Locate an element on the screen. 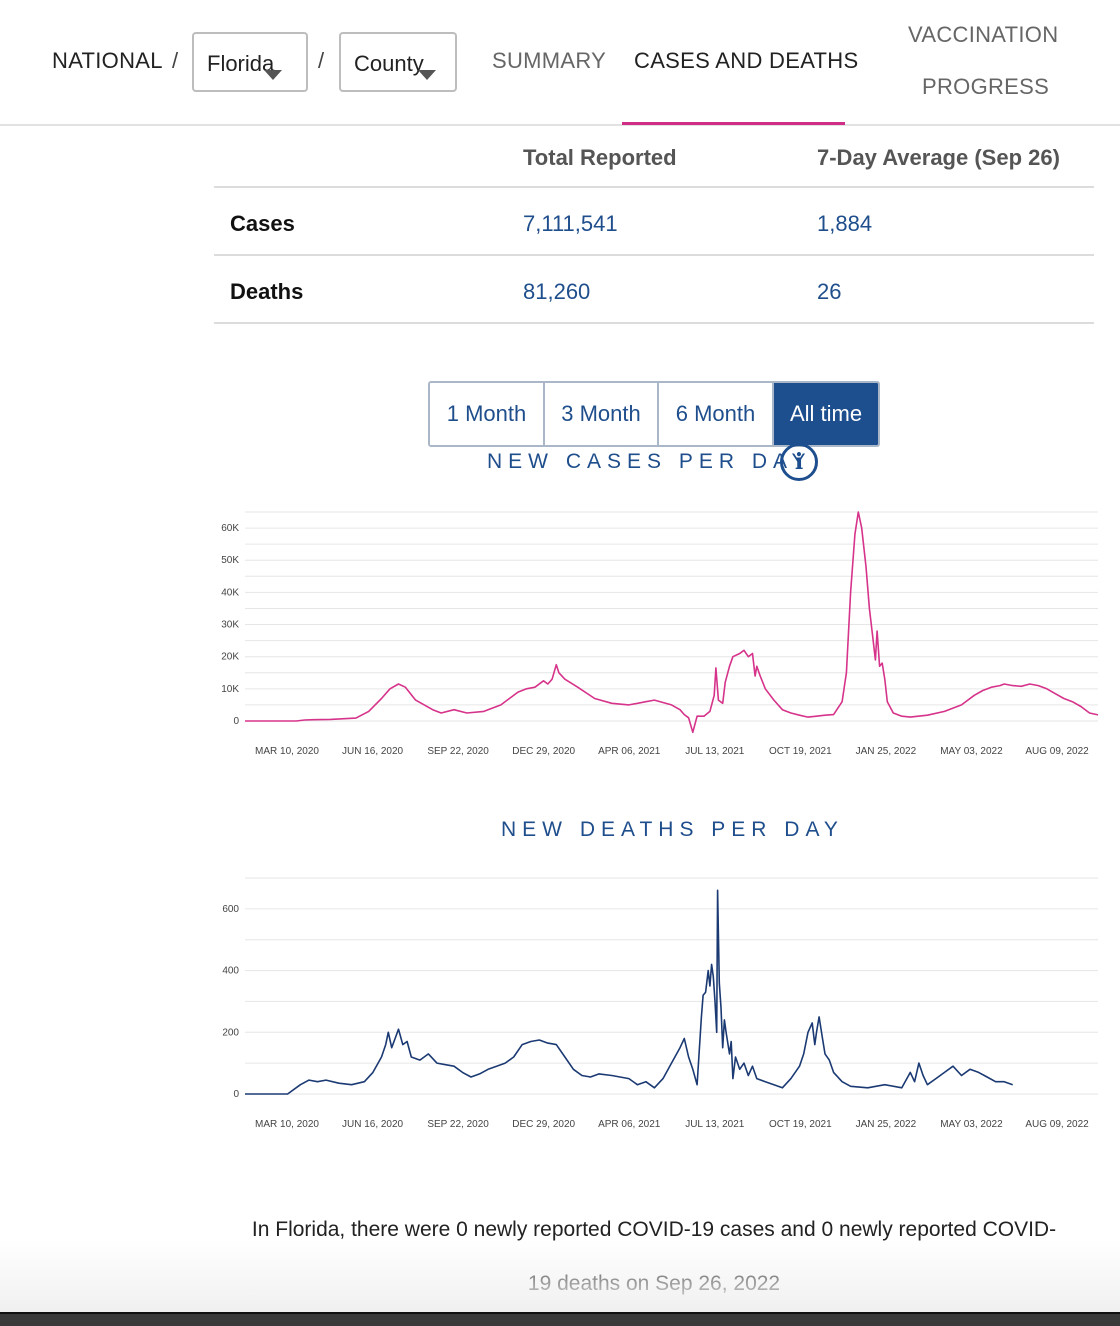  tab-vaccination-label-line1: VACCINATION is located at coordinates (983, 34).